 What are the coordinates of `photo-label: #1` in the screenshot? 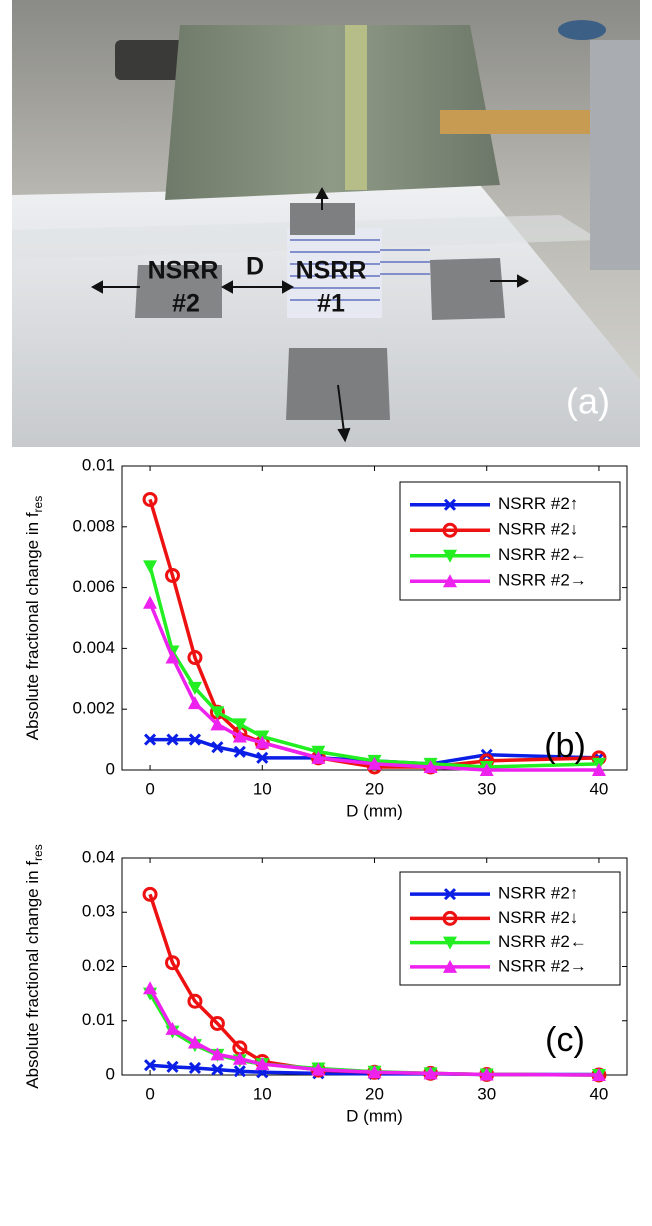 It's located at (331, 304).